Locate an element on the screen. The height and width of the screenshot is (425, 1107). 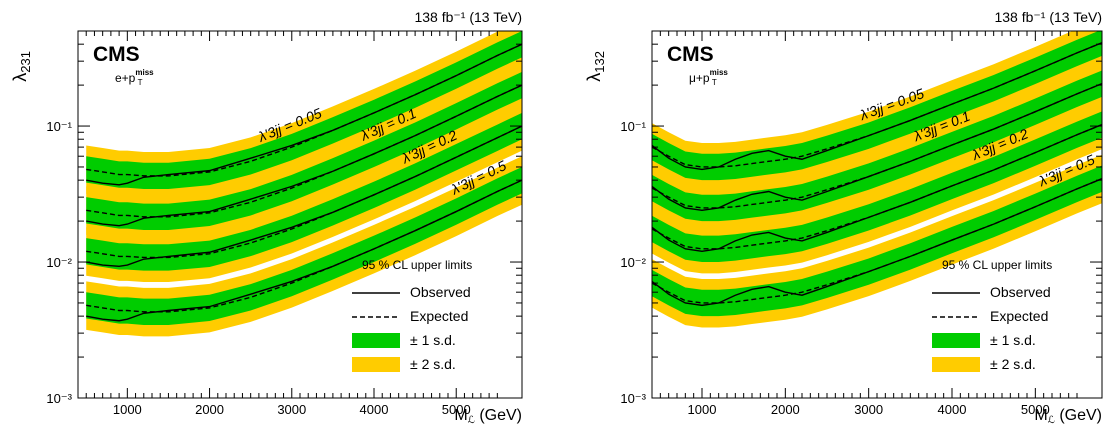
y-axis-label: λ132 is located at coordinates (595, 66).